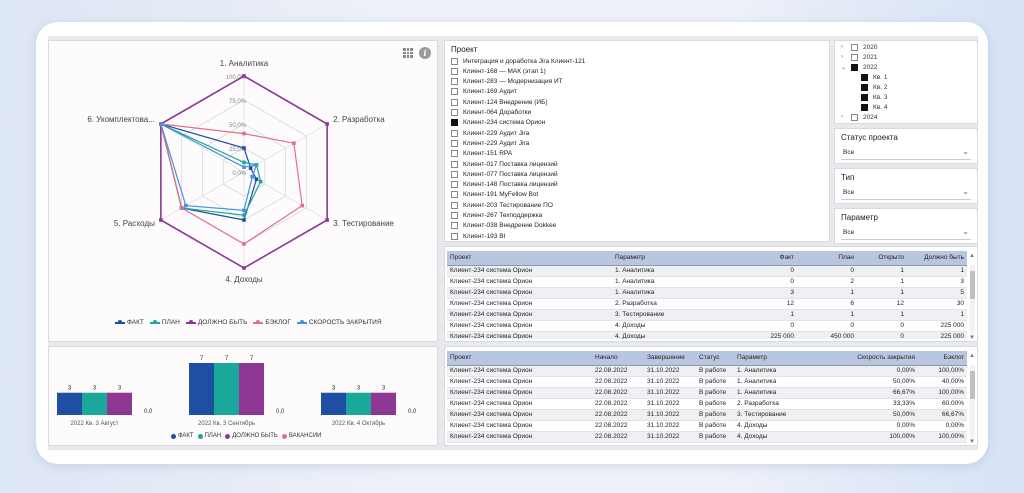  What do you see at coordinates (408, 53) in the screenshot?
I see `table-view-icon` at bounding box center [408, 53].